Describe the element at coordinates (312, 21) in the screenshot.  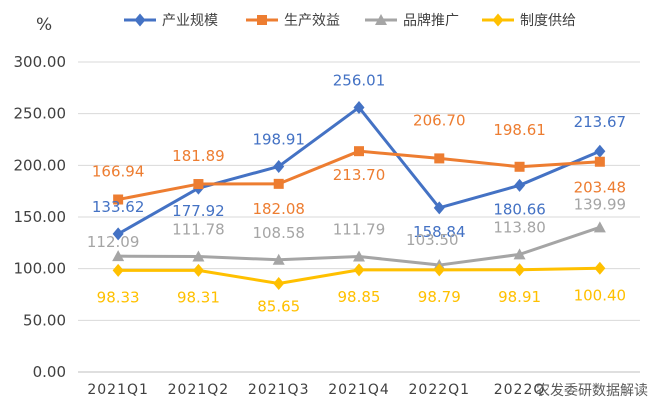
I see `legend-label: 生产效益` at that location.